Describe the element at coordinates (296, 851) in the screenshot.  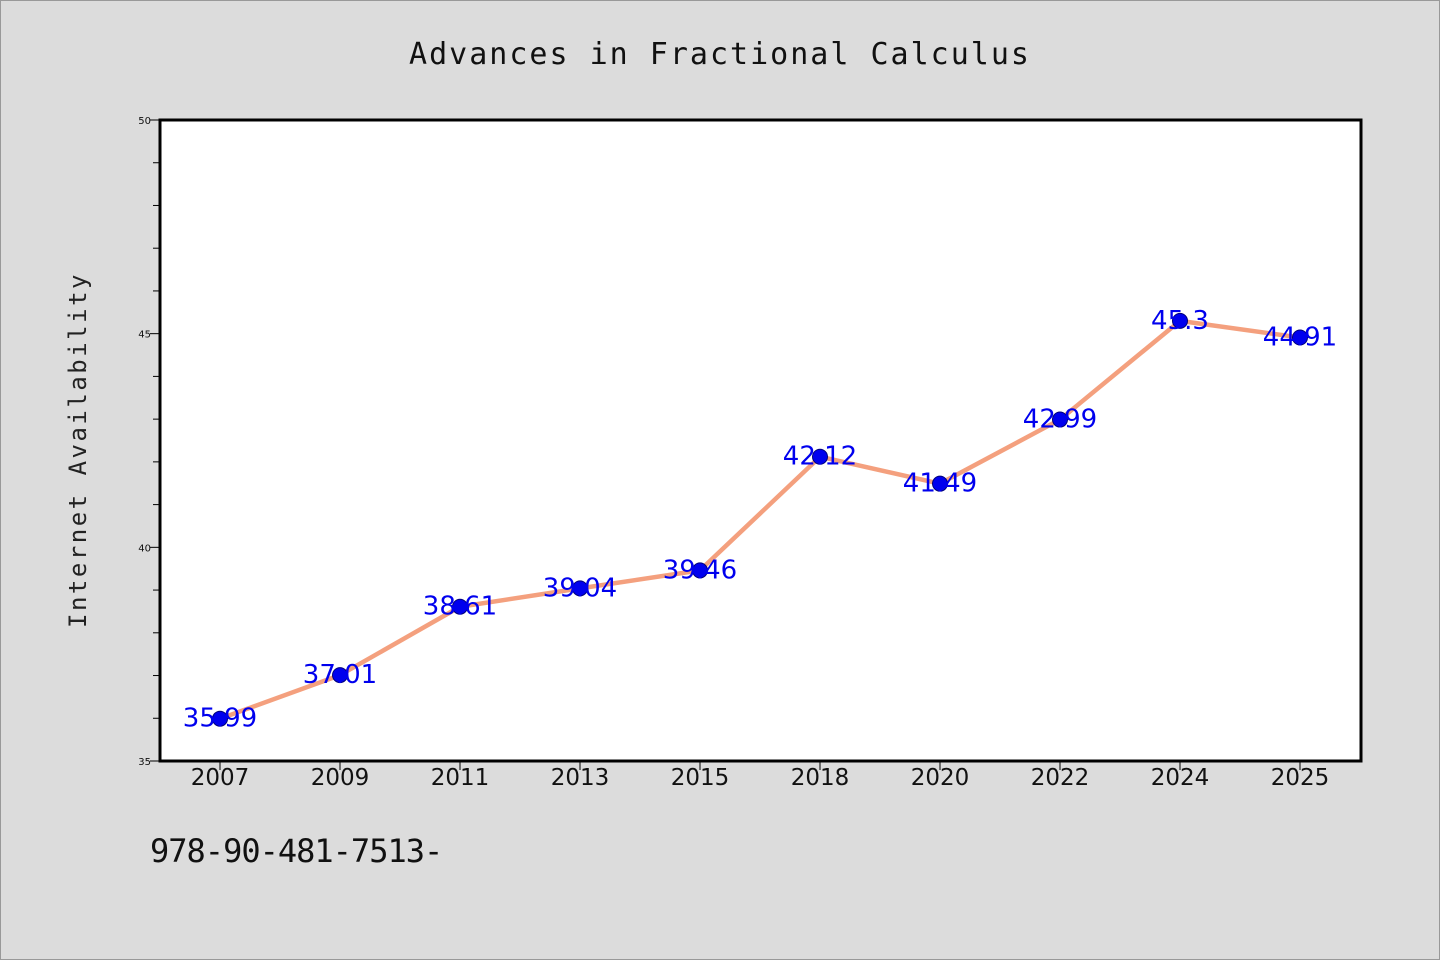
I see `footer-code: 978-90-481-7513-` at that location.